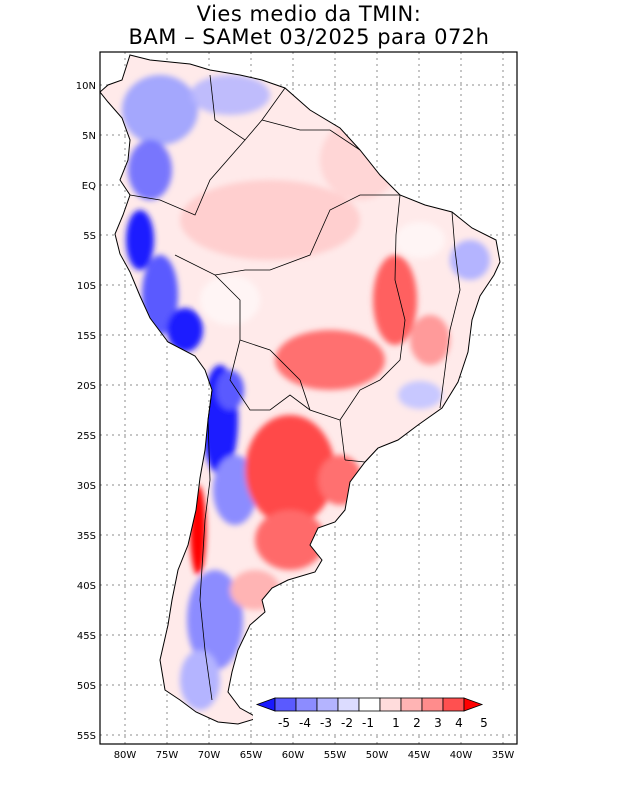 This screenshot has height=800, width=618. Describe the element at coordinates (89, 236) in the screenshot. I see `lat-label: 5S` at that location.